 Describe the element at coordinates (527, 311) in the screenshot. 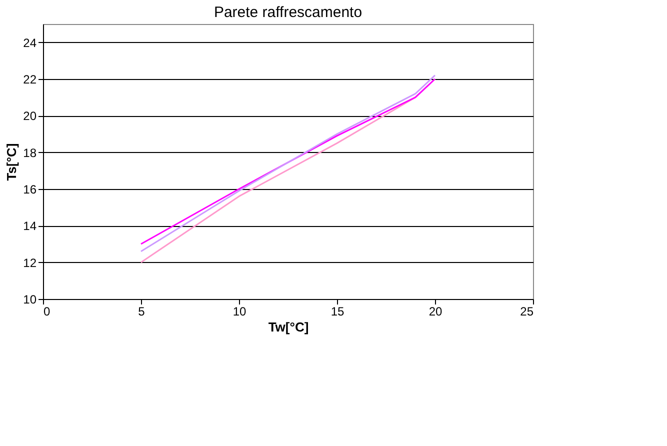

I see `x-tick-label: 25` at that location.